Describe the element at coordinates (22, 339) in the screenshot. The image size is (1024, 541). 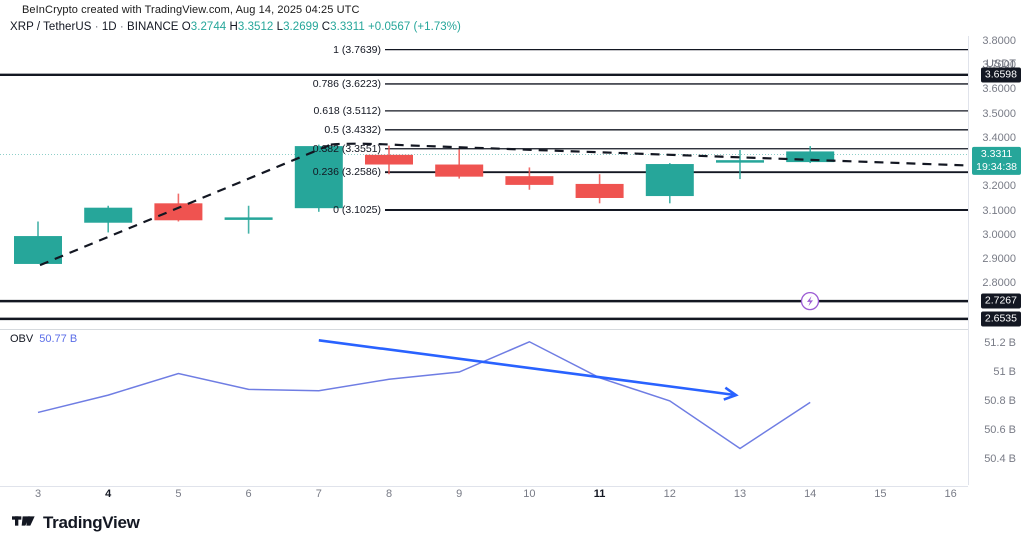
I see `obv-legend-name: OBV` at that location.